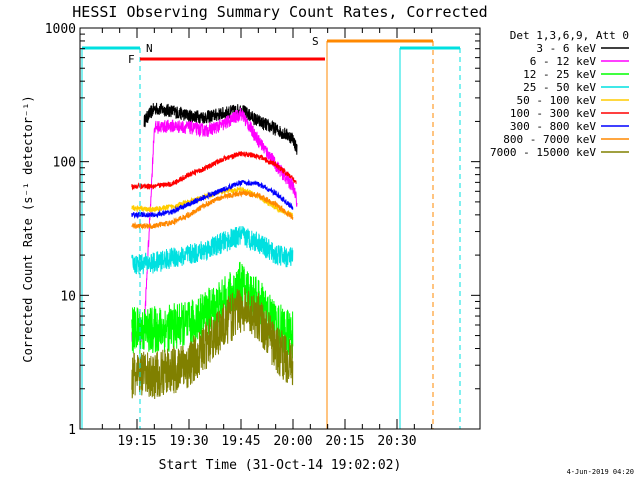 The height and width of the screenshot is (480, 640). What do you see at coordinates (549, 139) in the screenshot?
I see `legend-label: 800 - 7000 keV` at bounding box center [549, 139].